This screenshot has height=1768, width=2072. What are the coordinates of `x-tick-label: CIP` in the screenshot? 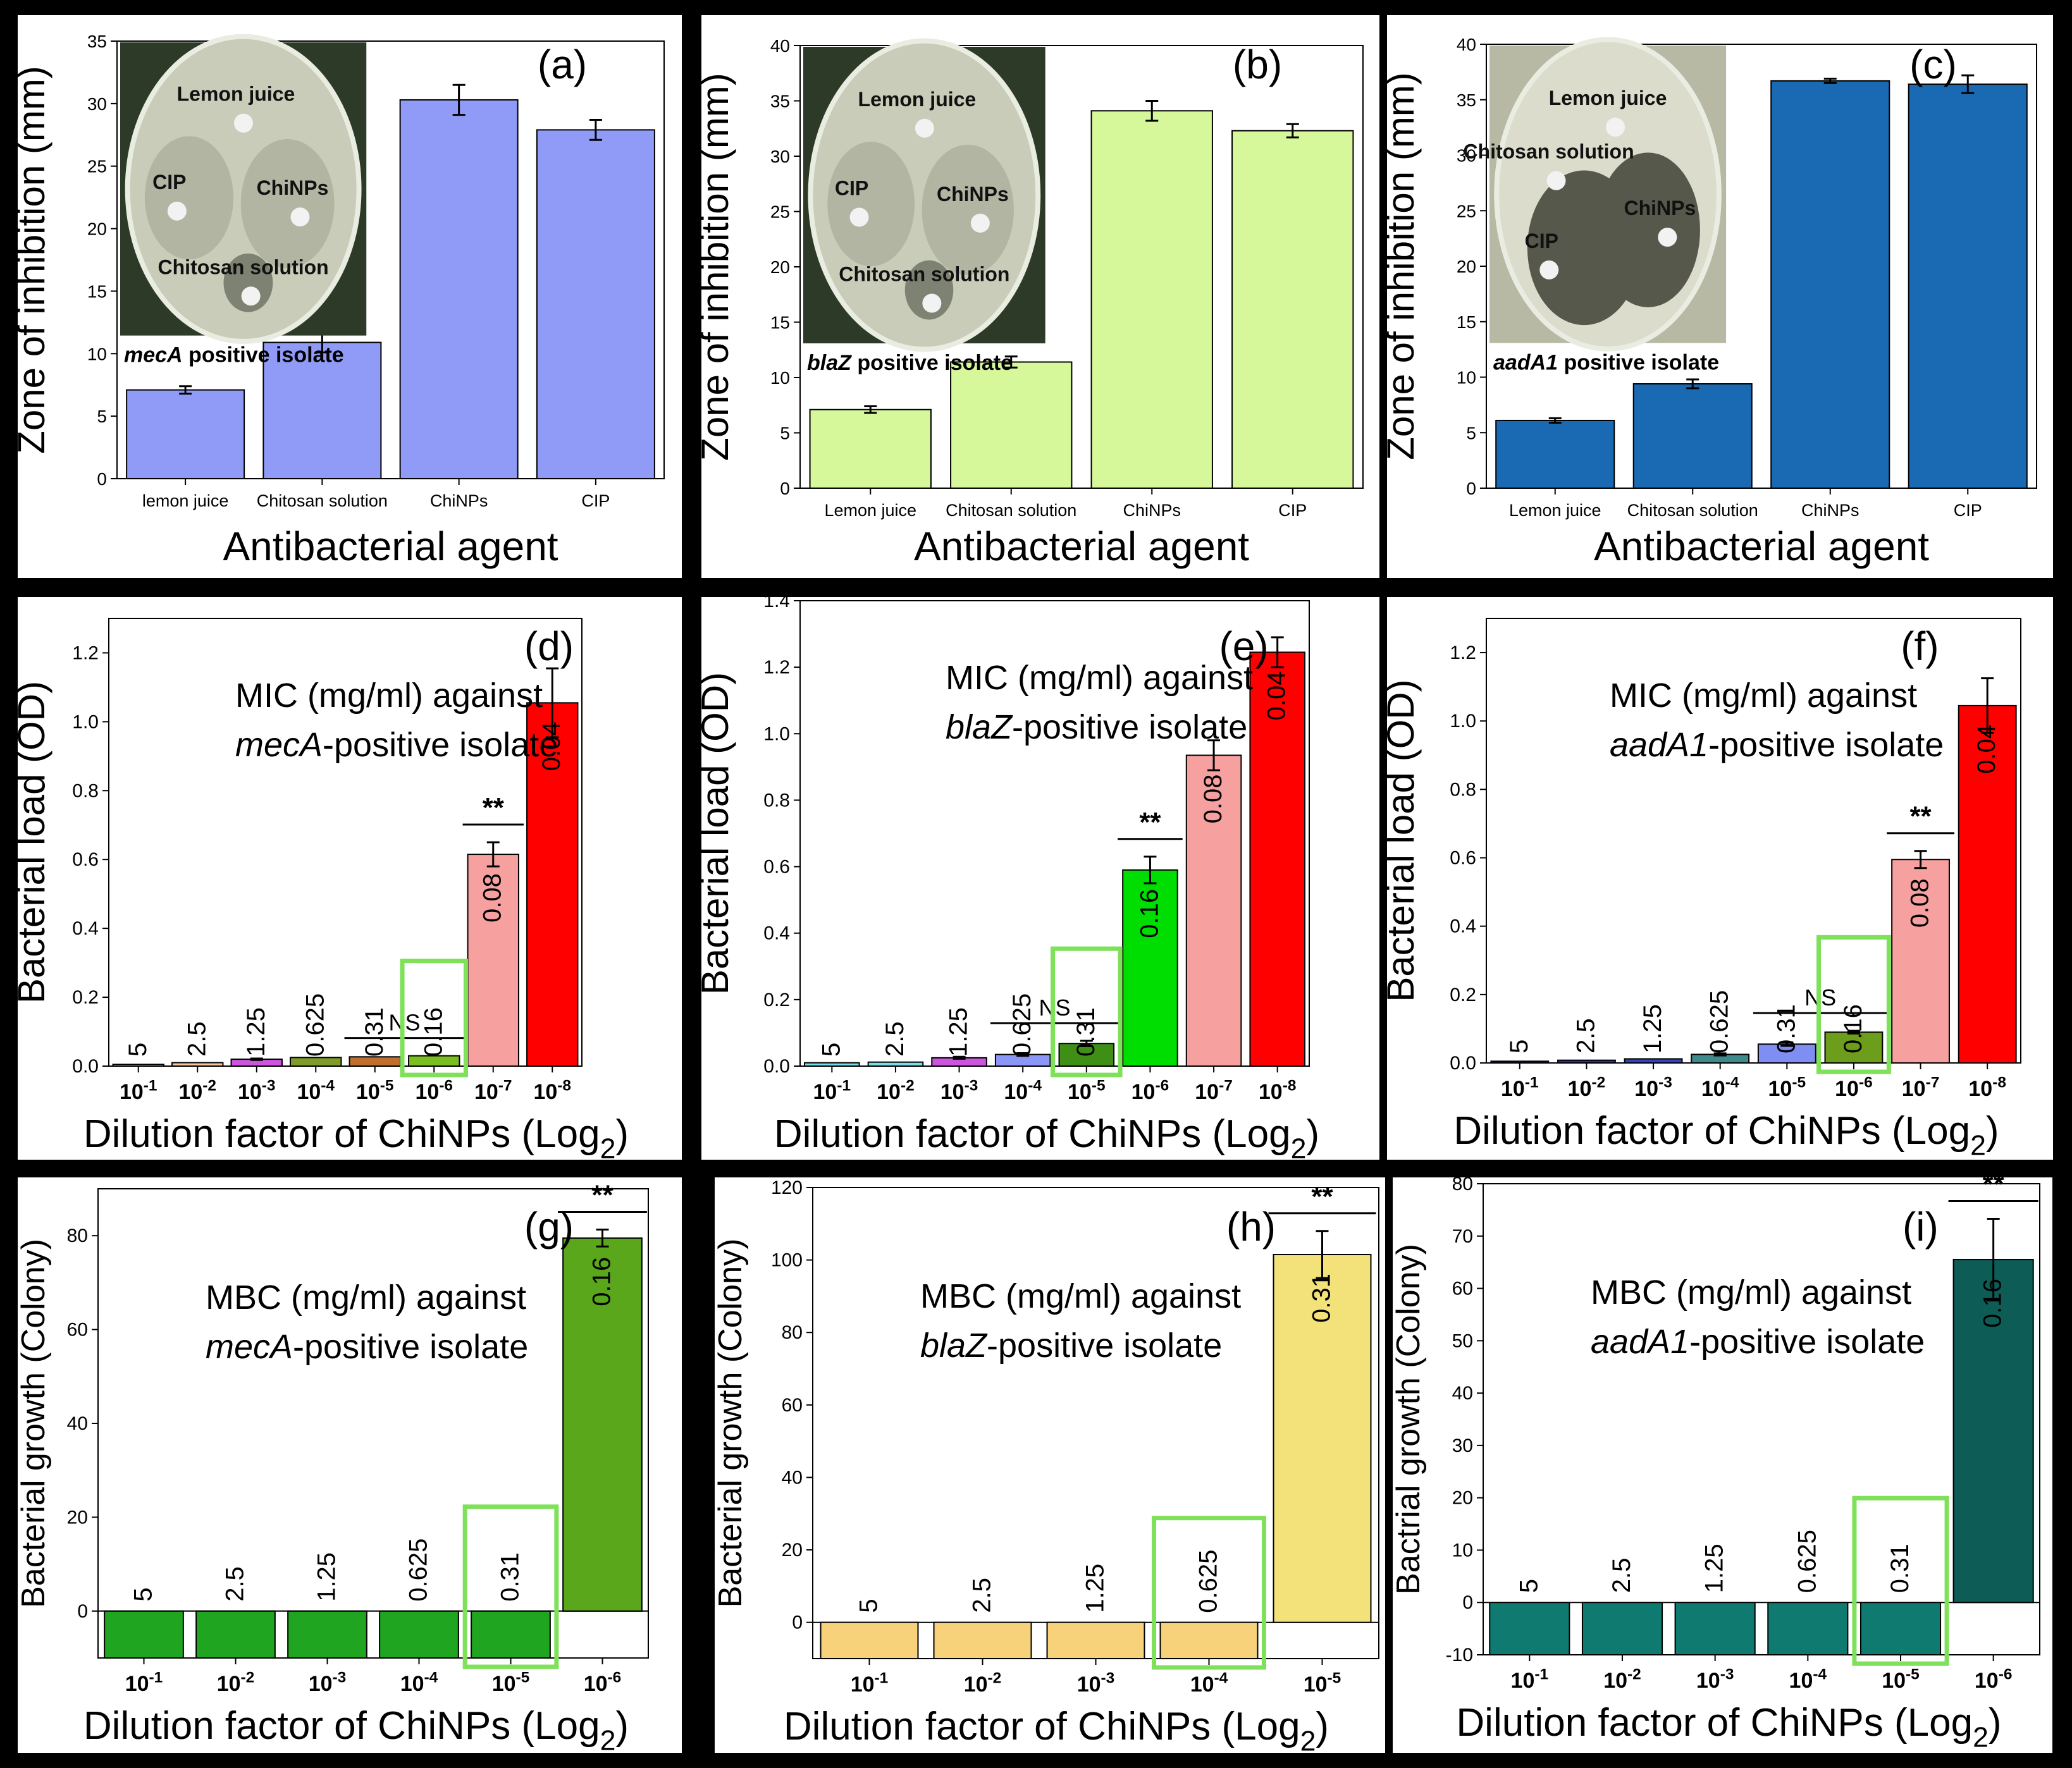 It's located at (1292, 511).